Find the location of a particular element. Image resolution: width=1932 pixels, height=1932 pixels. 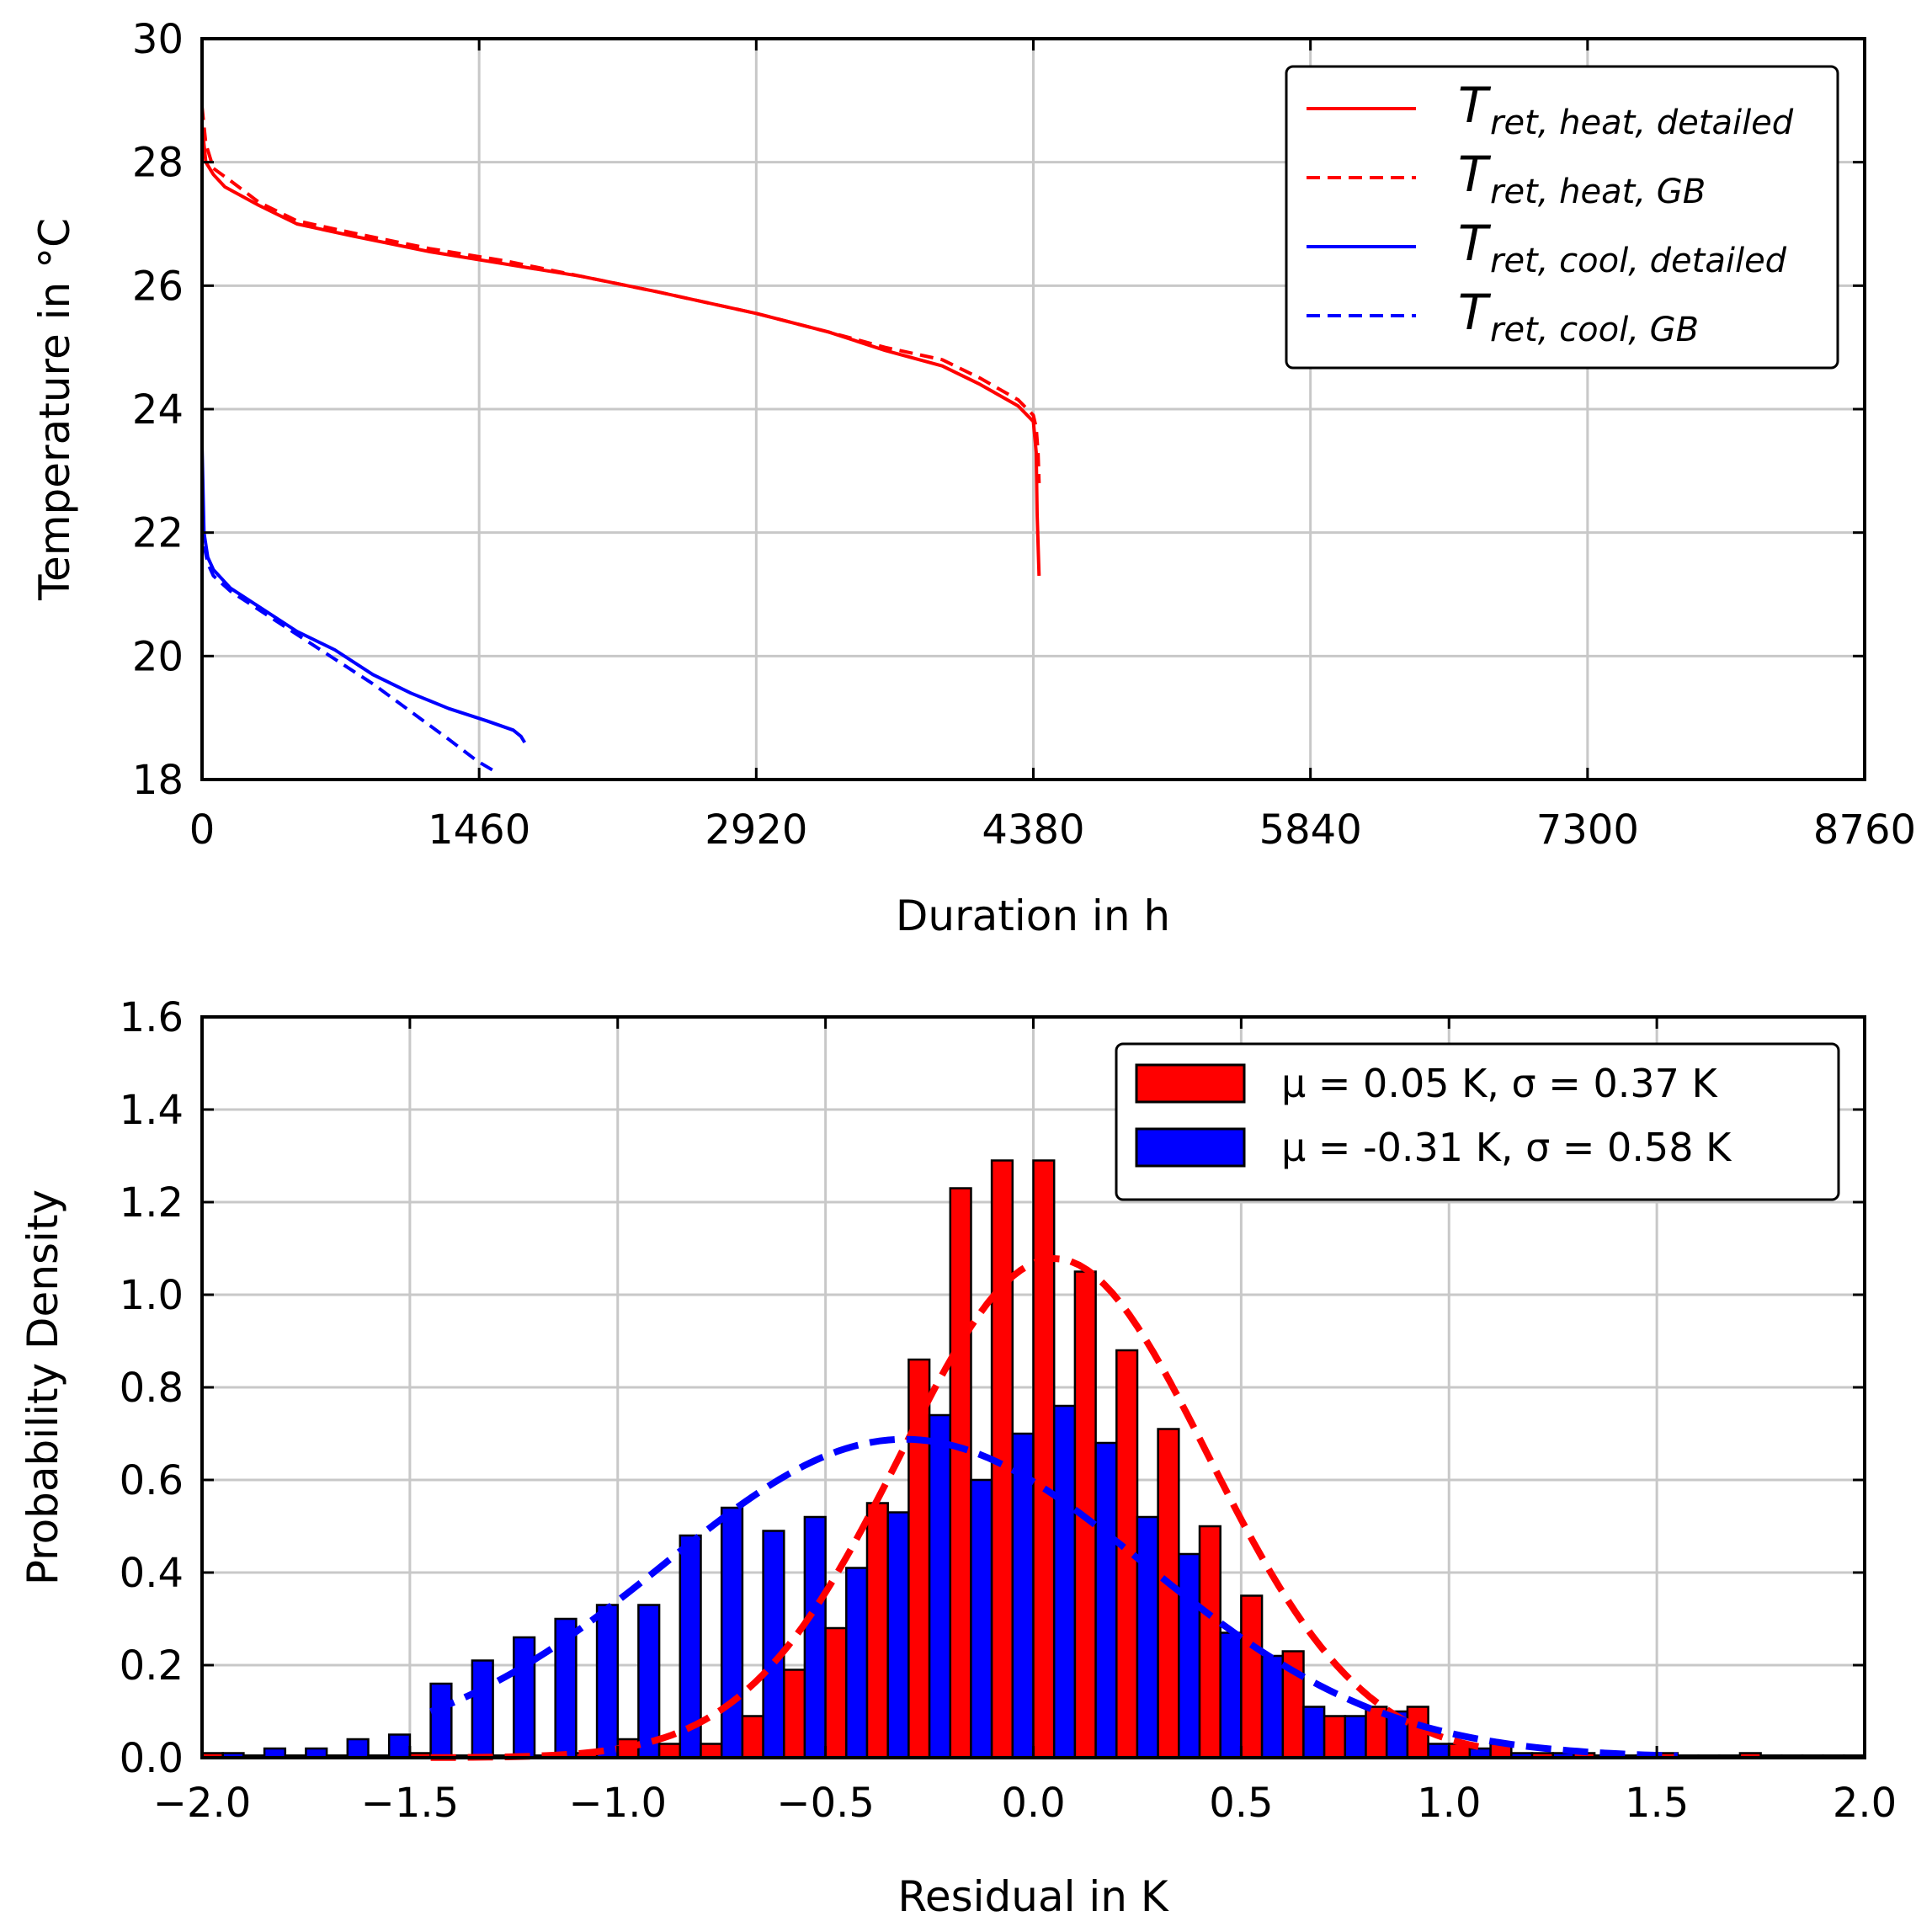

top-x-tick-label: 4380 is located at coordinates (1033, 830).